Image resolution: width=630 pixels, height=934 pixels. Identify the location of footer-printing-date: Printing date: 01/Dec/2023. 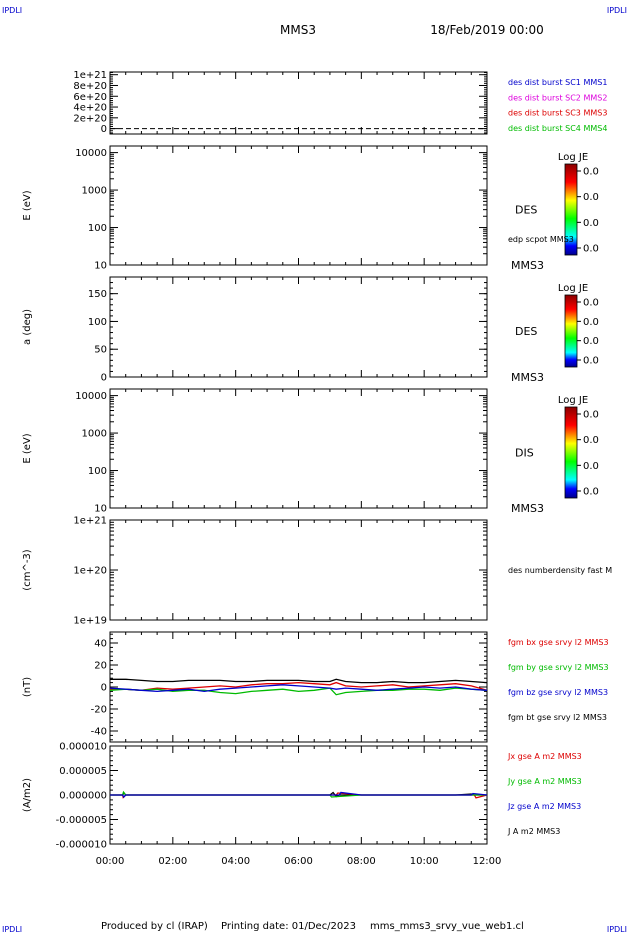
(288, 926).